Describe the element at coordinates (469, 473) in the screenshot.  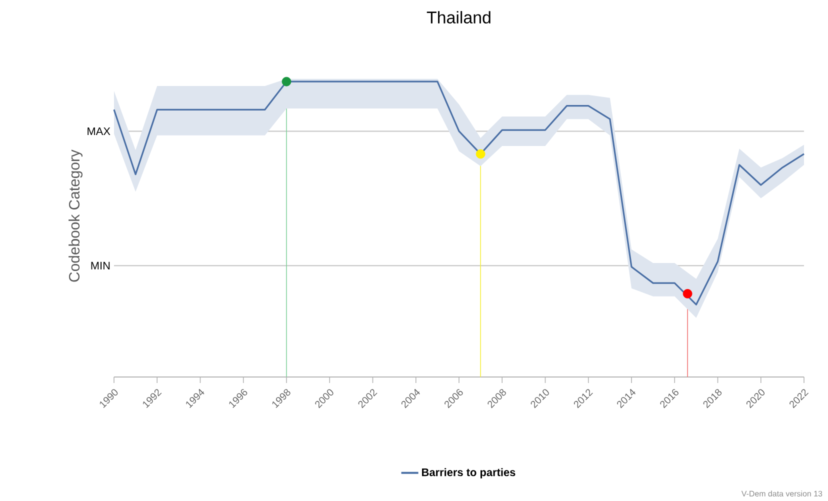
I see `legend-label: Barriers to parties` at that location.